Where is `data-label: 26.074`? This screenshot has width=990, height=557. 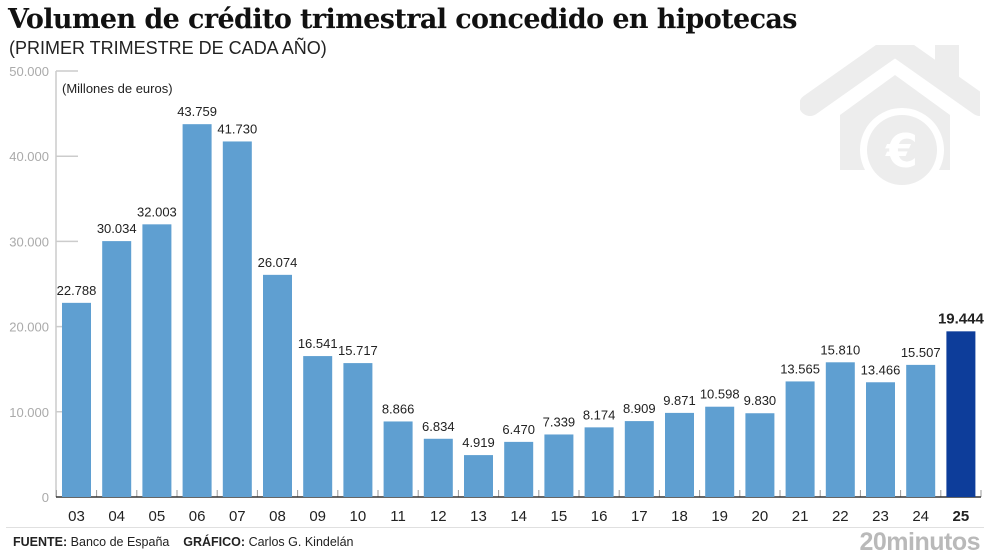 data-label: 26.074 is located at coordinates (278, 262).